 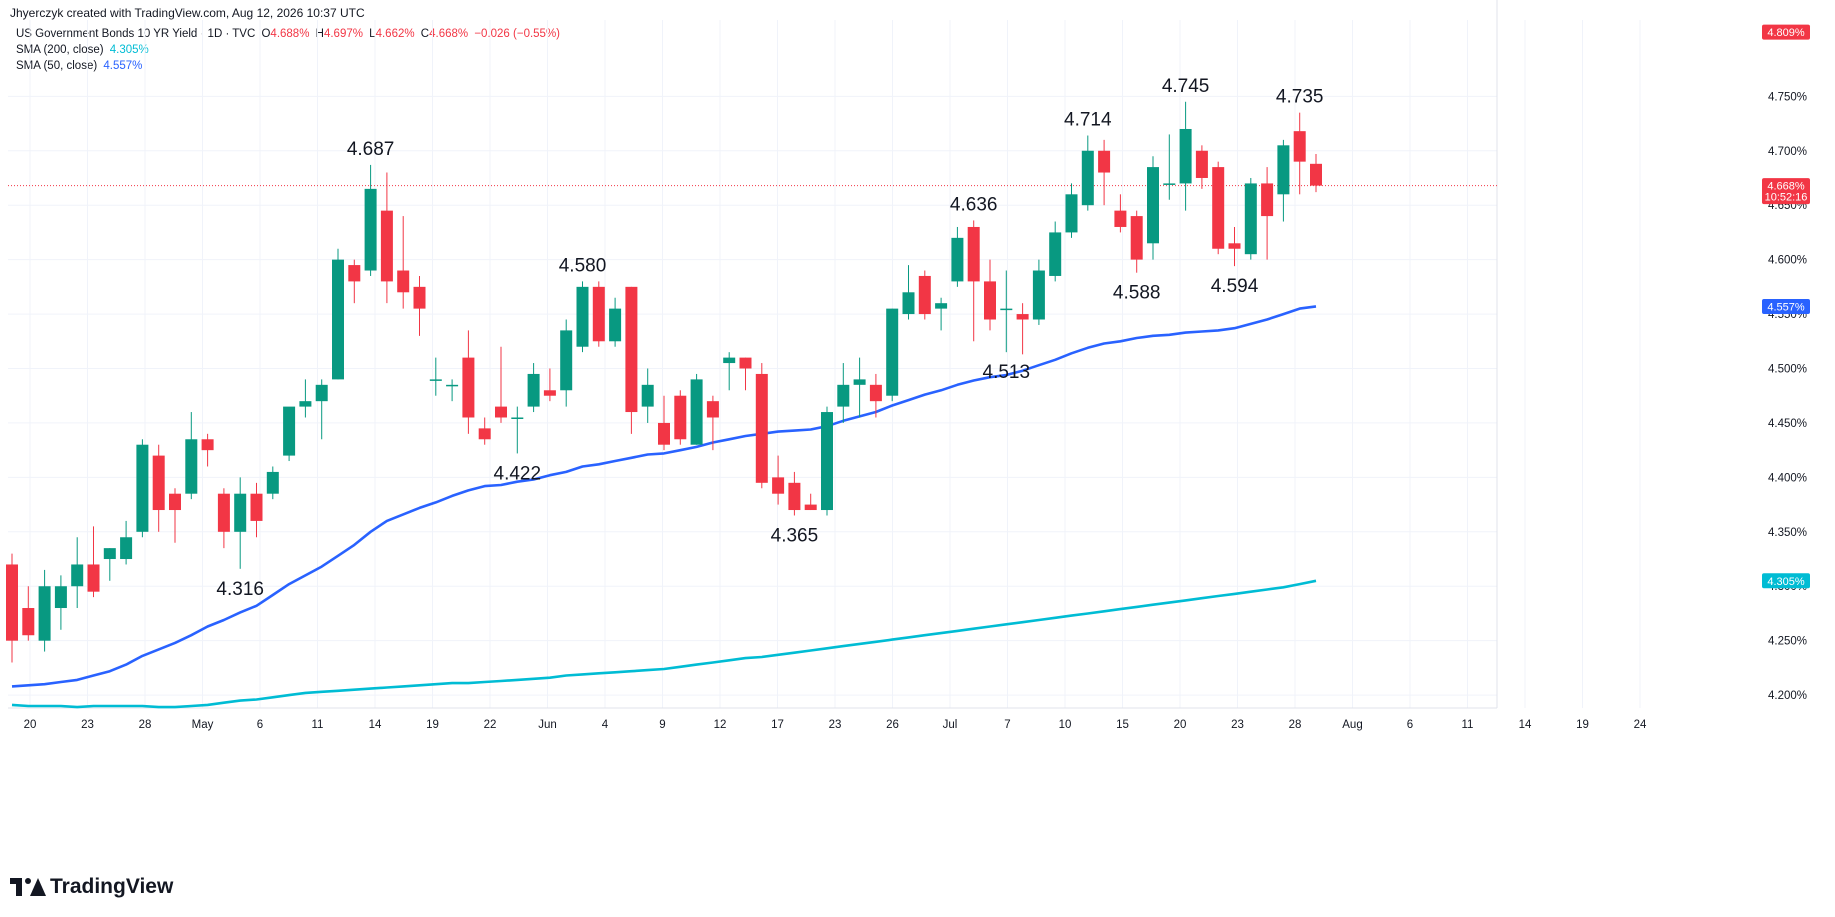 What do you see at coordinates (1137, 293) in the screenshot?
I see `price-annotation: 4.588` at bounding box center [1137, 293].